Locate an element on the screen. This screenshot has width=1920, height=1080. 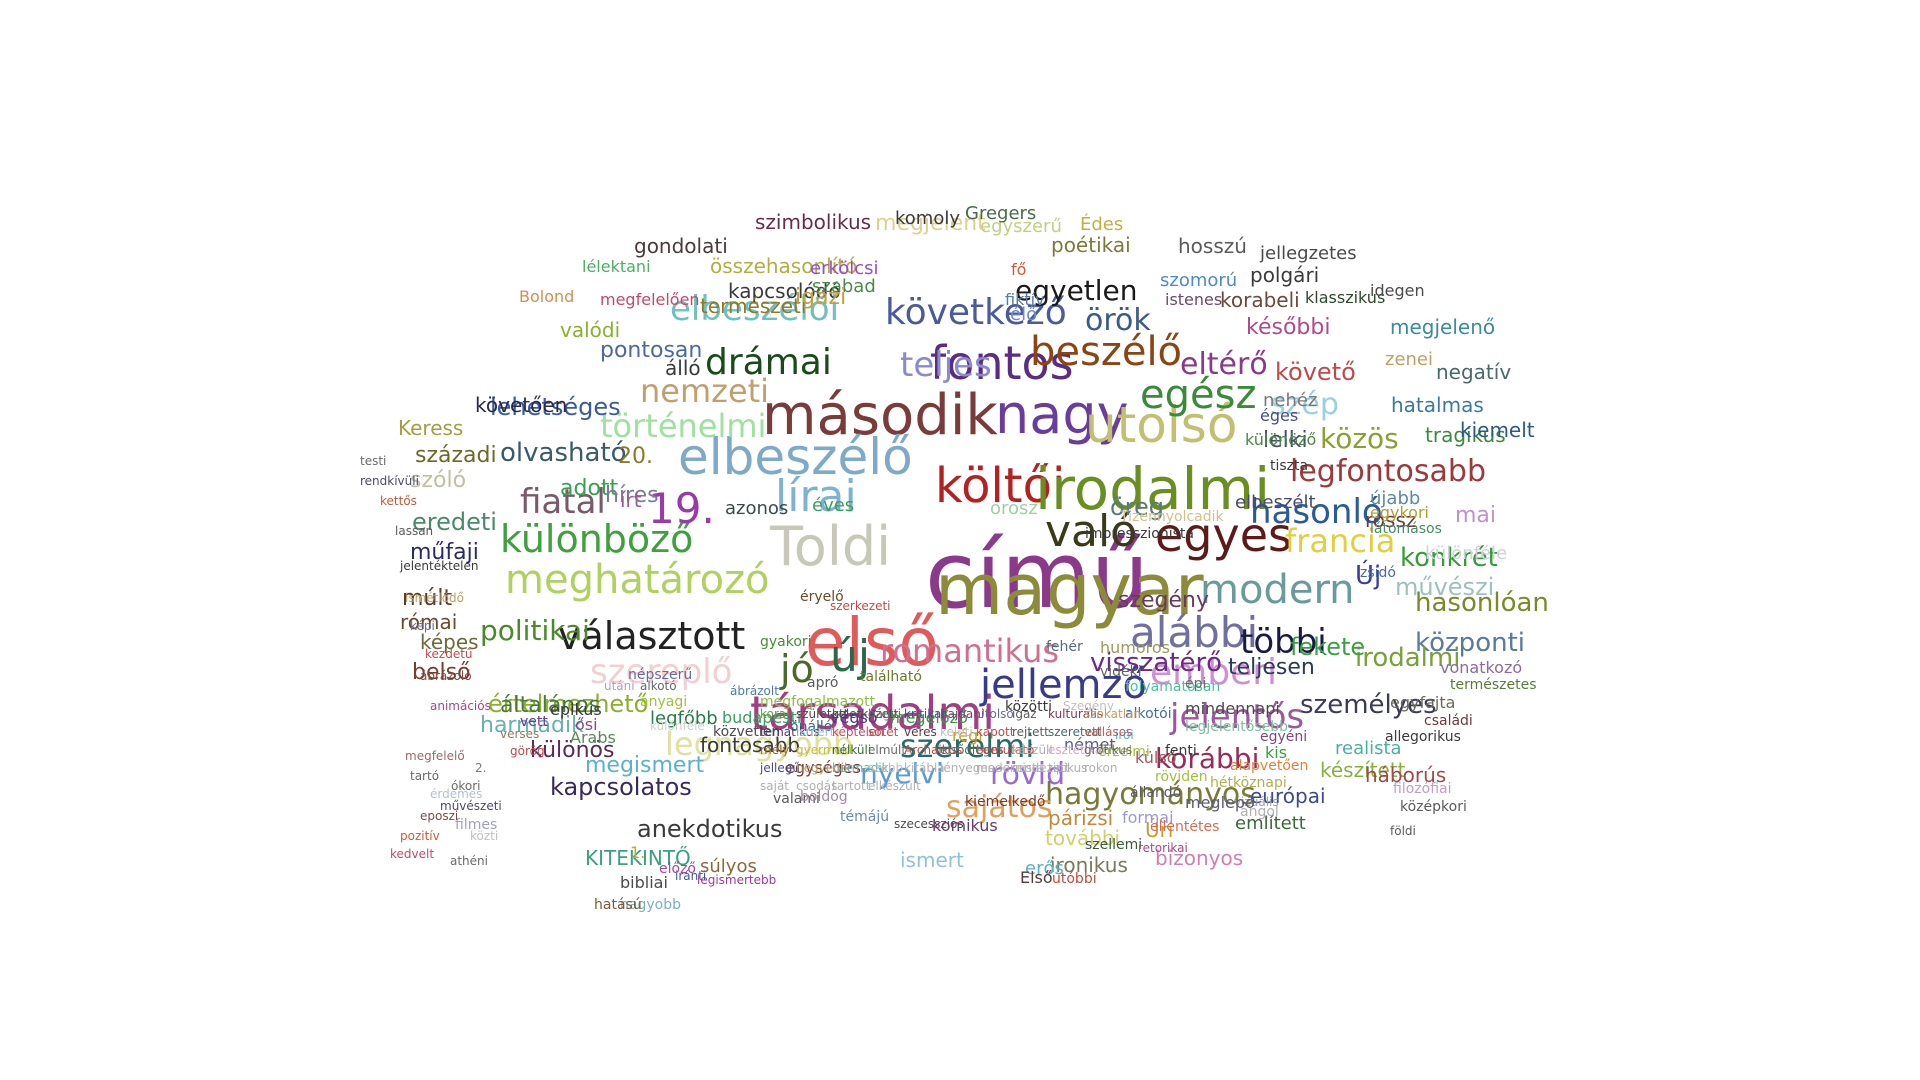
cloud-word: eposzi is located at coordinates (439, 816).